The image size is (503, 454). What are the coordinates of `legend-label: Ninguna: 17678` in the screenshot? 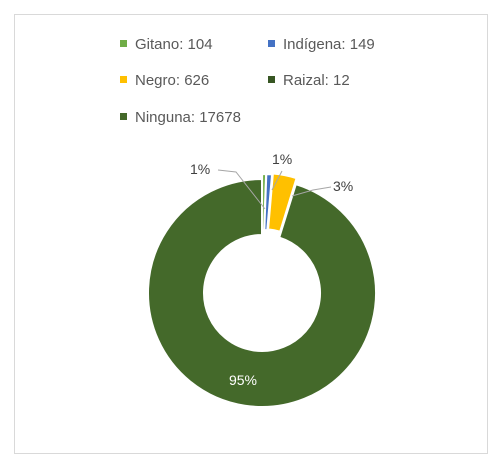 It's located at (188, 117).